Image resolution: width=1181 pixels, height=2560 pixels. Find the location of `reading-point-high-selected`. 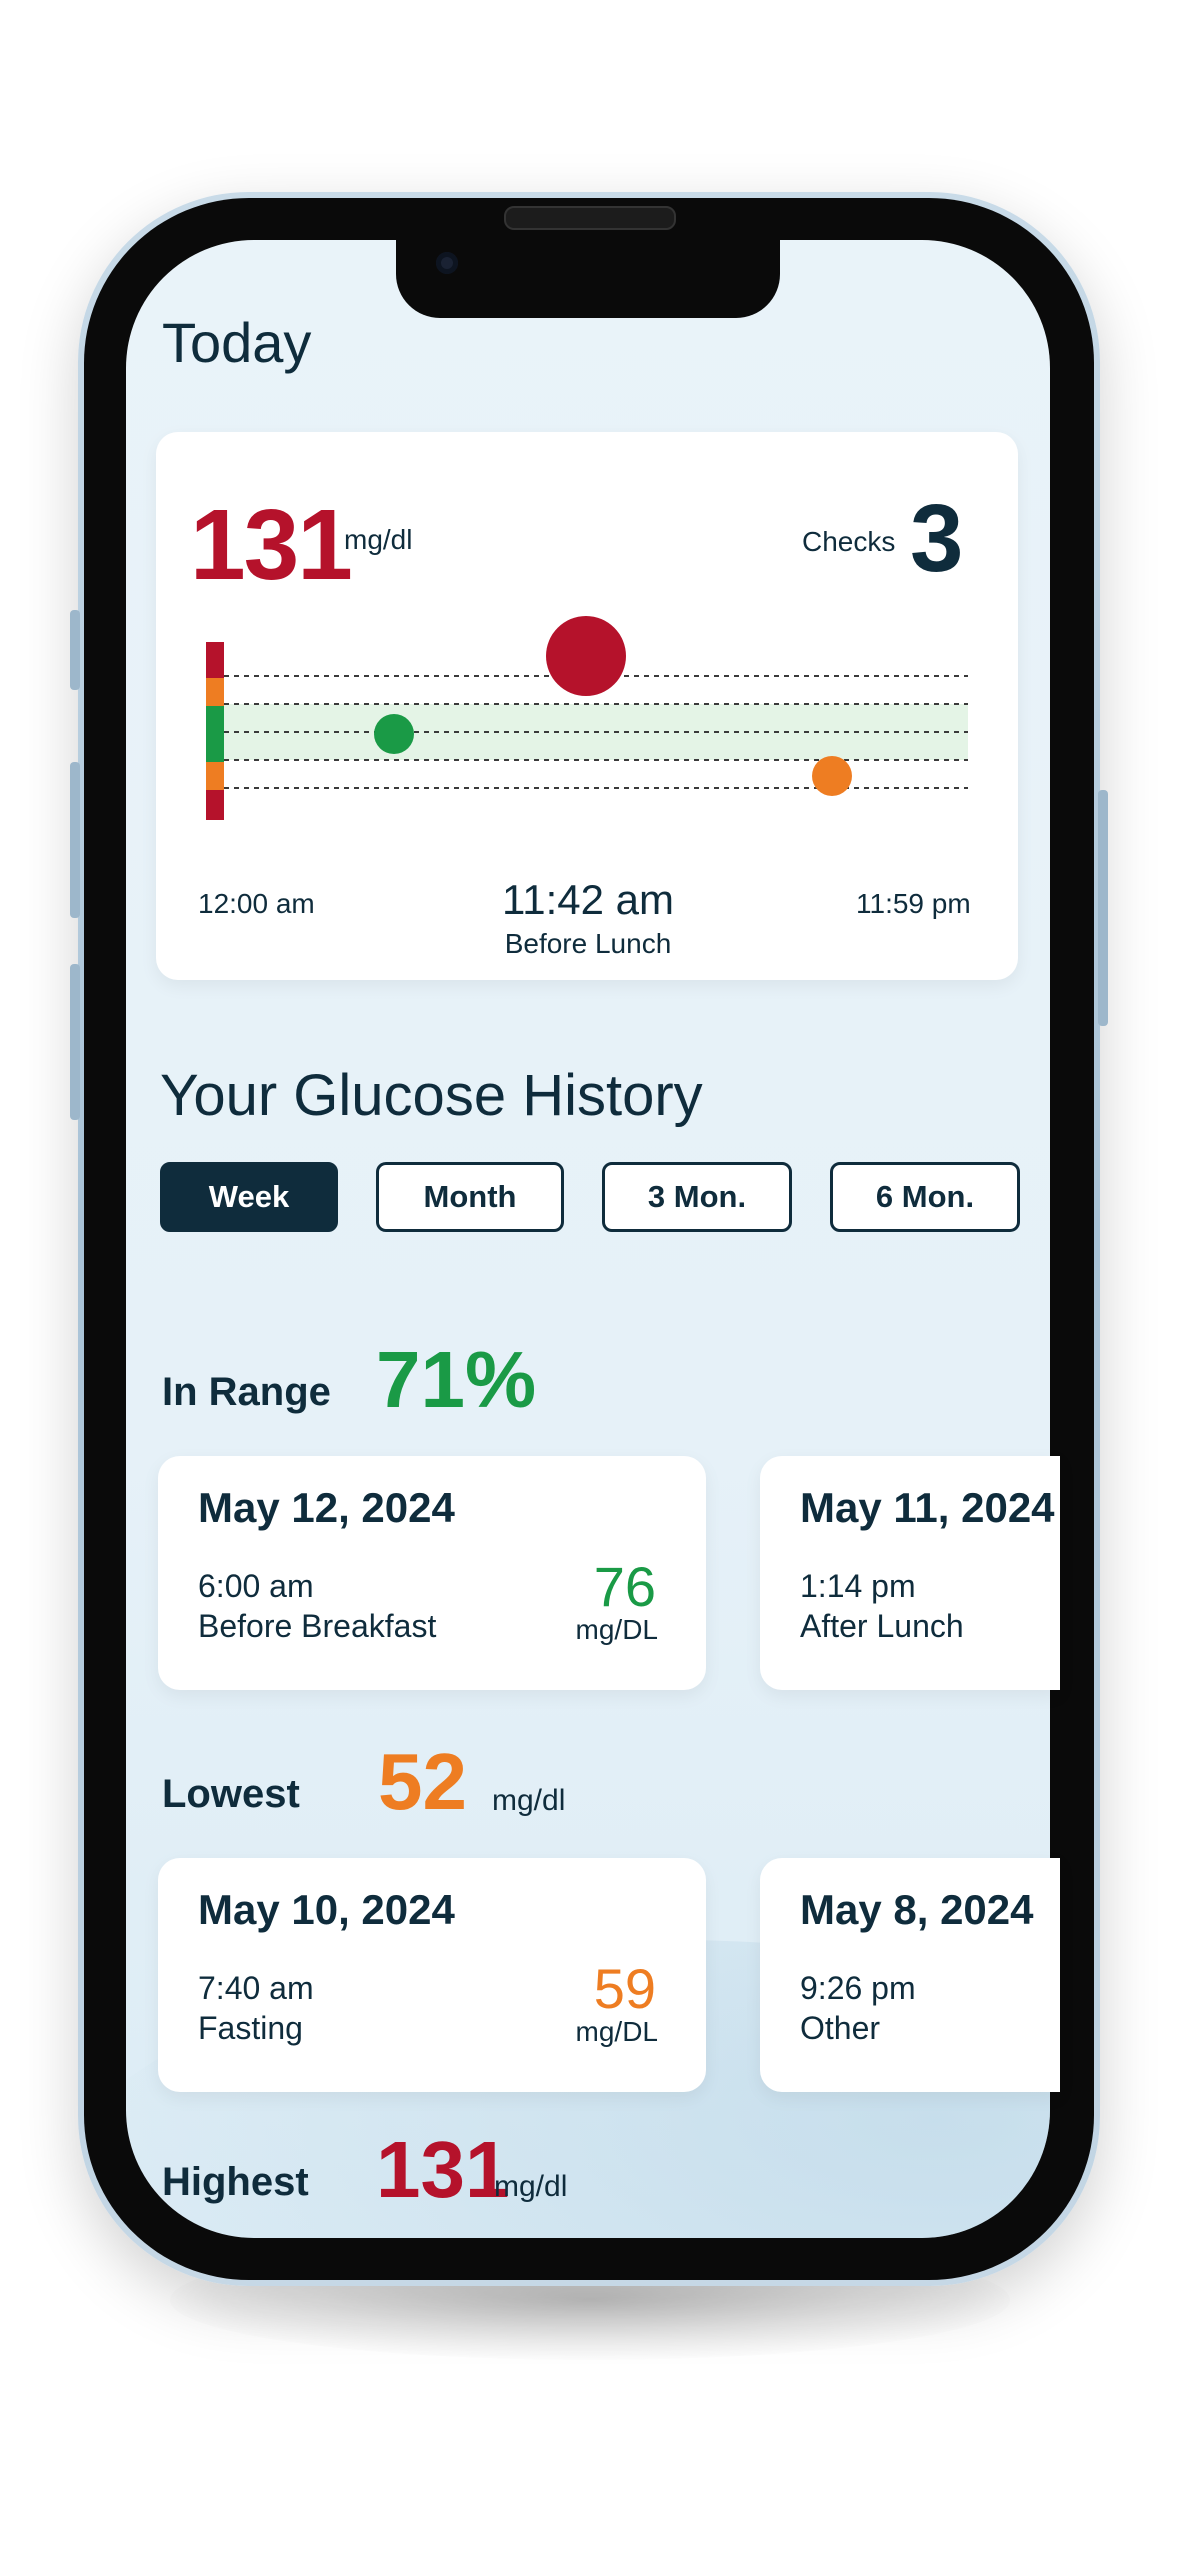

reading-point-high-selected is located at coordinates (586, 656).